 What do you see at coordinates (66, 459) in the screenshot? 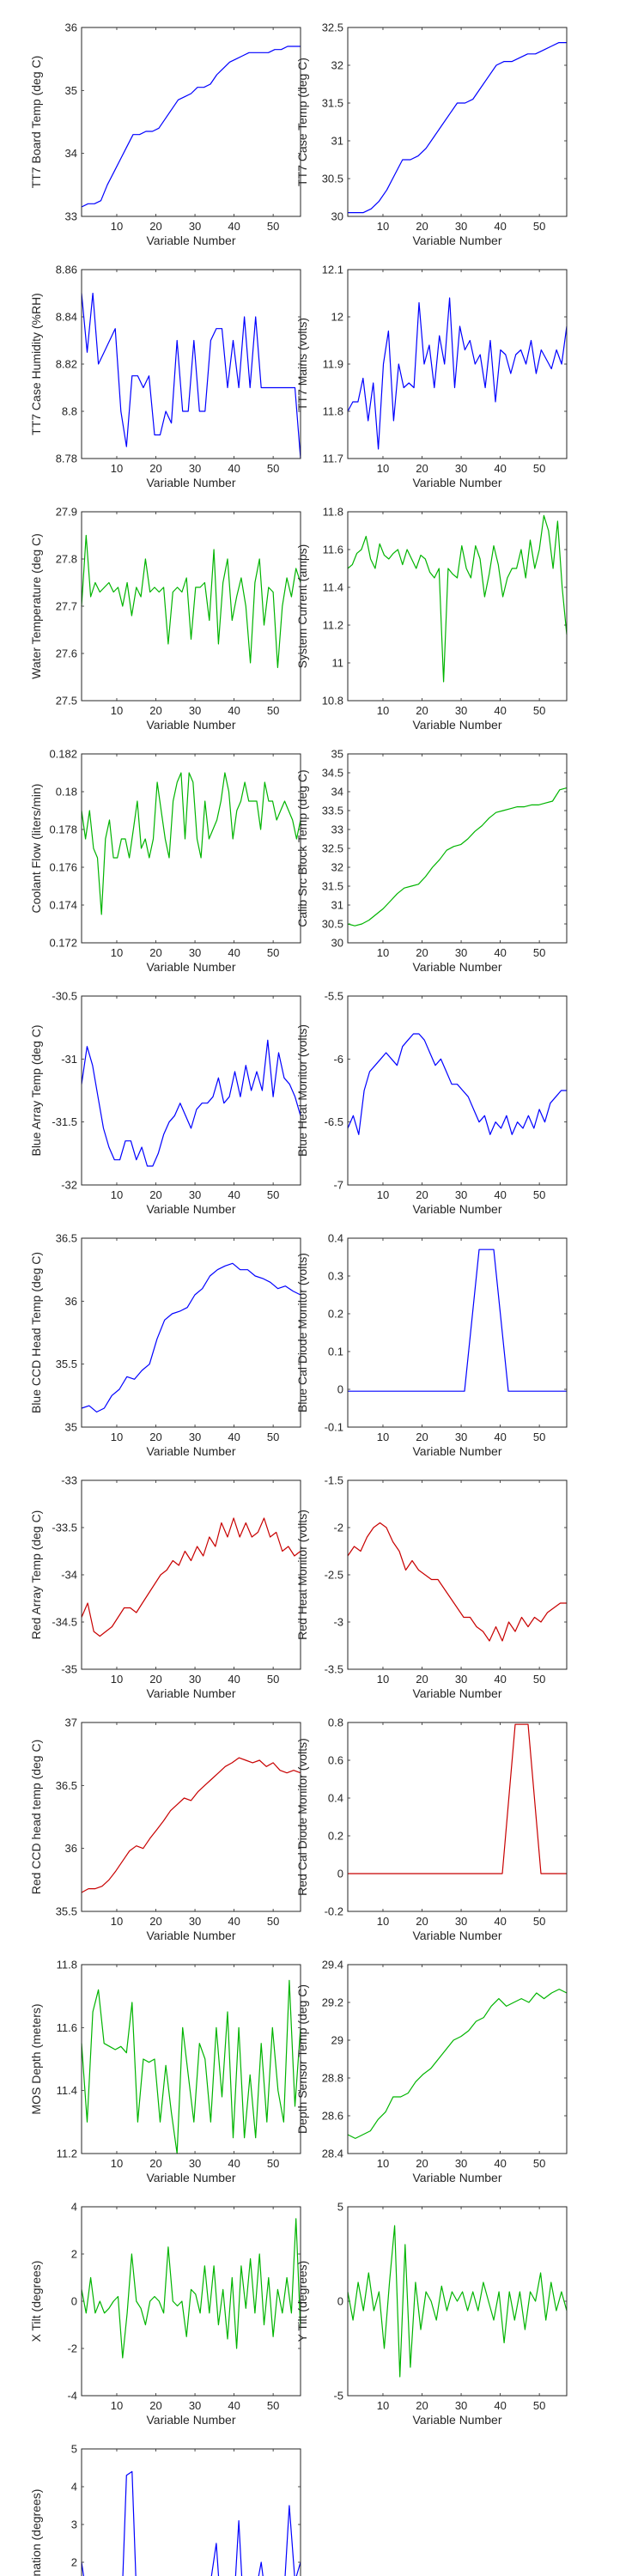
I see `y-tick-label: 8.78` at bounding box center [66, 459].